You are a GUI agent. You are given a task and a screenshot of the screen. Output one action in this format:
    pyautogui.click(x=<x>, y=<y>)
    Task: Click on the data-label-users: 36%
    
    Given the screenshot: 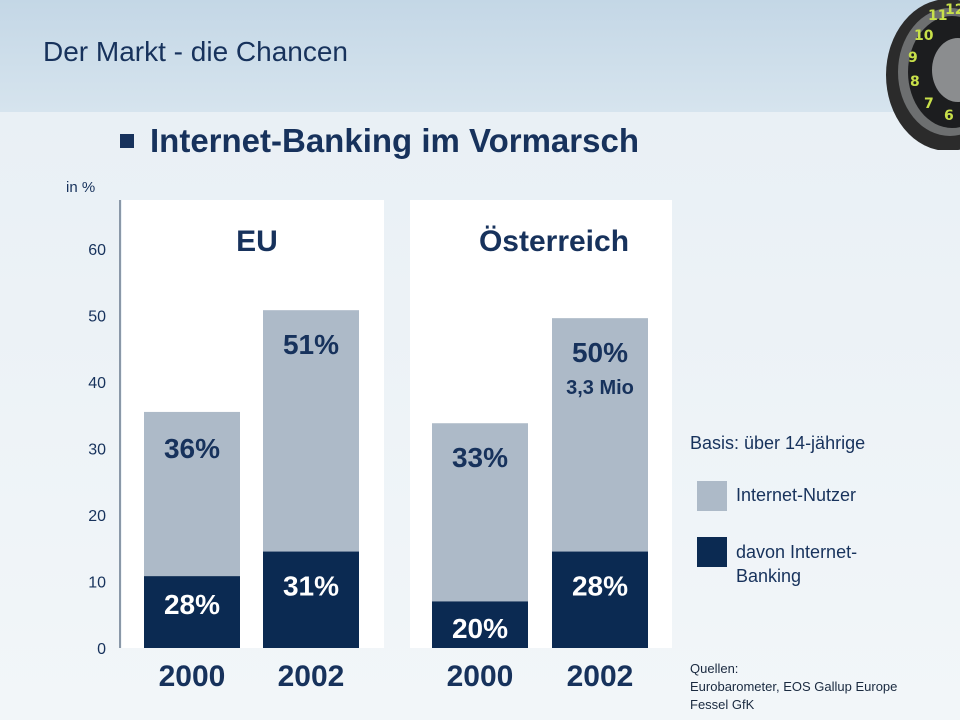 What is the action you would take?
    pyautogui.click(x=192, y=448)
    